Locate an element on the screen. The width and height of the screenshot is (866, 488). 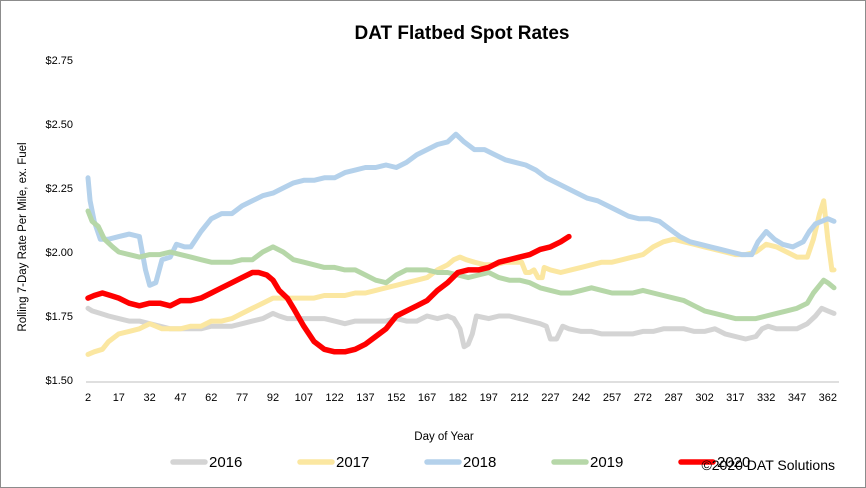
y-axis: $1.50 $1.75 $2.00 $2.25 $2.50 $2.75 is located at coordinates (59, 221).